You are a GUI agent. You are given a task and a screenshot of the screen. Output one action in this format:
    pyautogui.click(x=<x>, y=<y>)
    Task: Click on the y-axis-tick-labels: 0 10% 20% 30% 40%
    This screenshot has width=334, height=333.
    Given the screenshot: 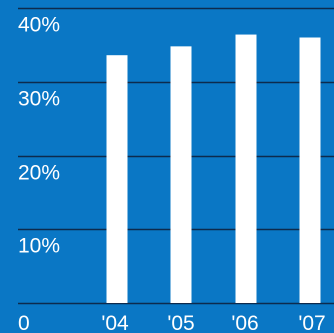 What is the action you would take?
    pyautogui.click(x=39, y=173)
    